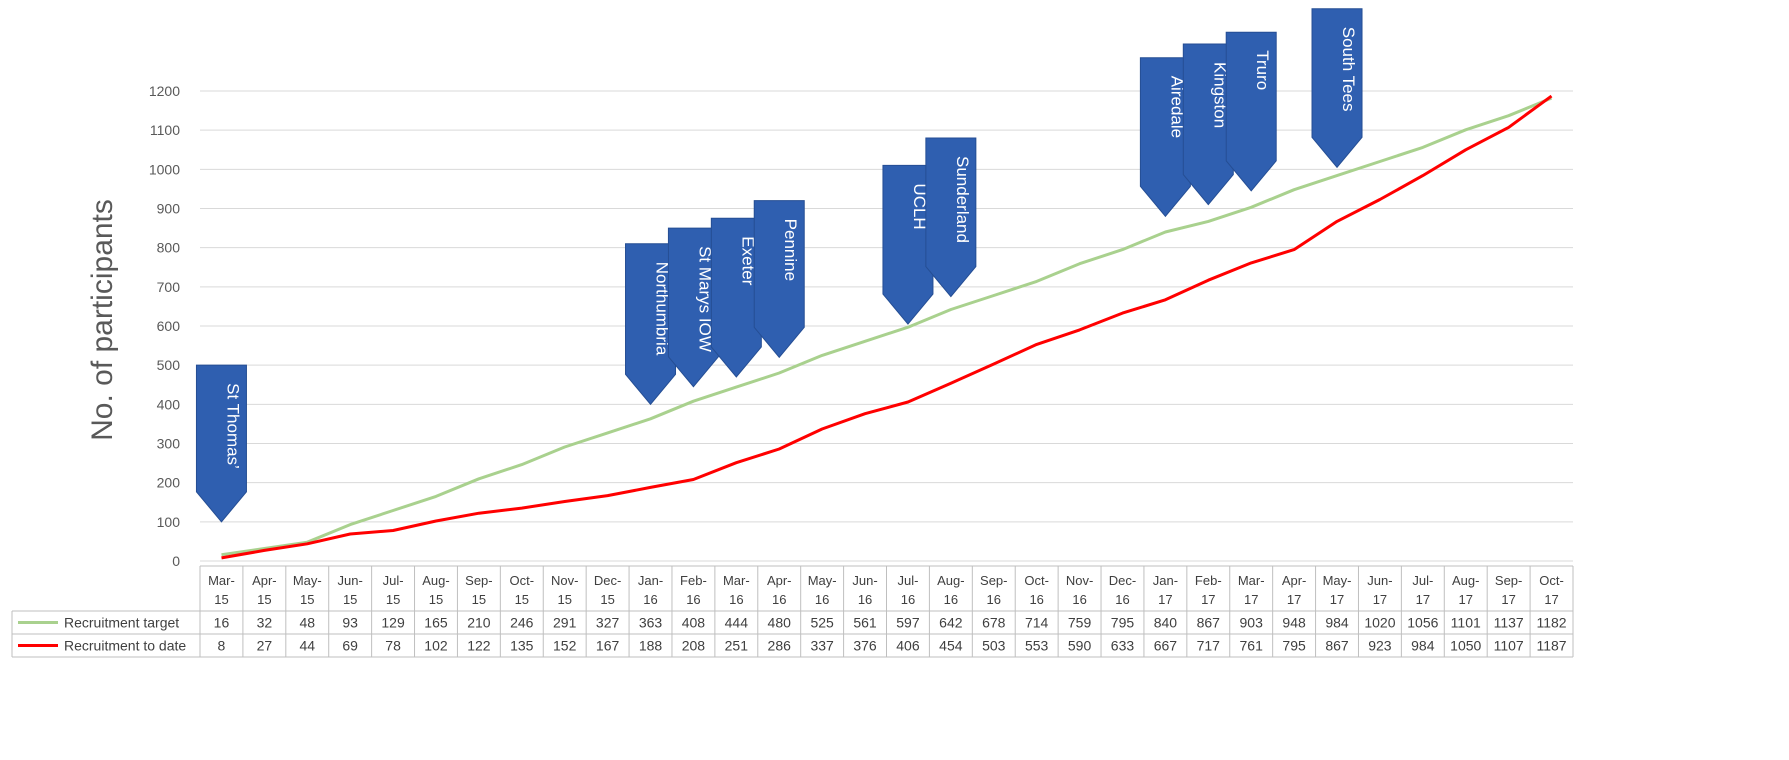 The width and height of the screenshot is (1789, 760). Describe the element at coordinates (651, 623) in the screenshot. I see `data-label: 363` at that location.